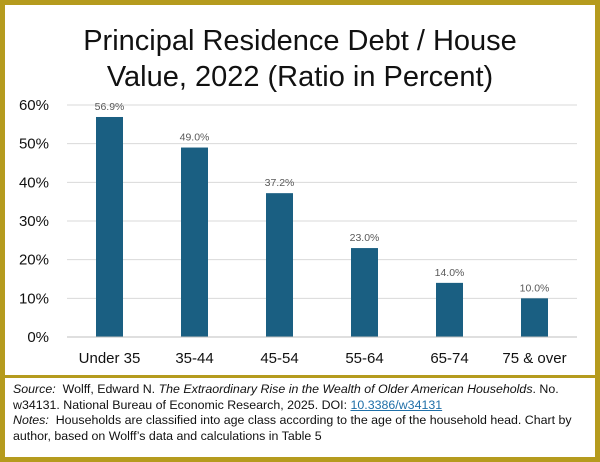 This screenshot has height=462, width=600. What do you see at coordinates (38, 337) in the screenshot?
I see `y-tick-label: 0%` at bounding box center [38, 337].